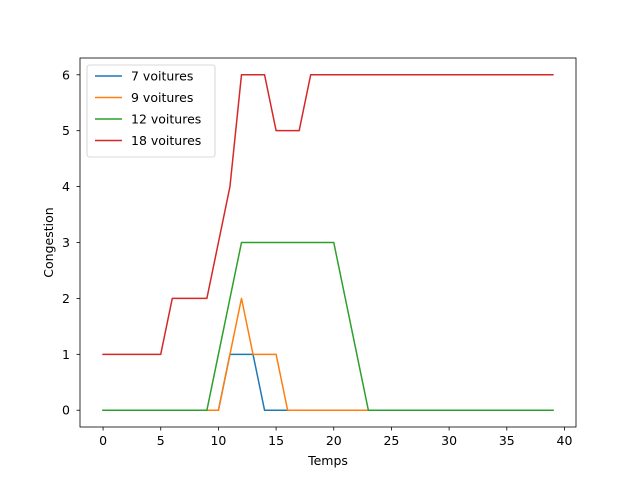 The width and height of the screenshot is (640, 480). I want to click on legend-label-1: 7 voitures, so click(162, 76).